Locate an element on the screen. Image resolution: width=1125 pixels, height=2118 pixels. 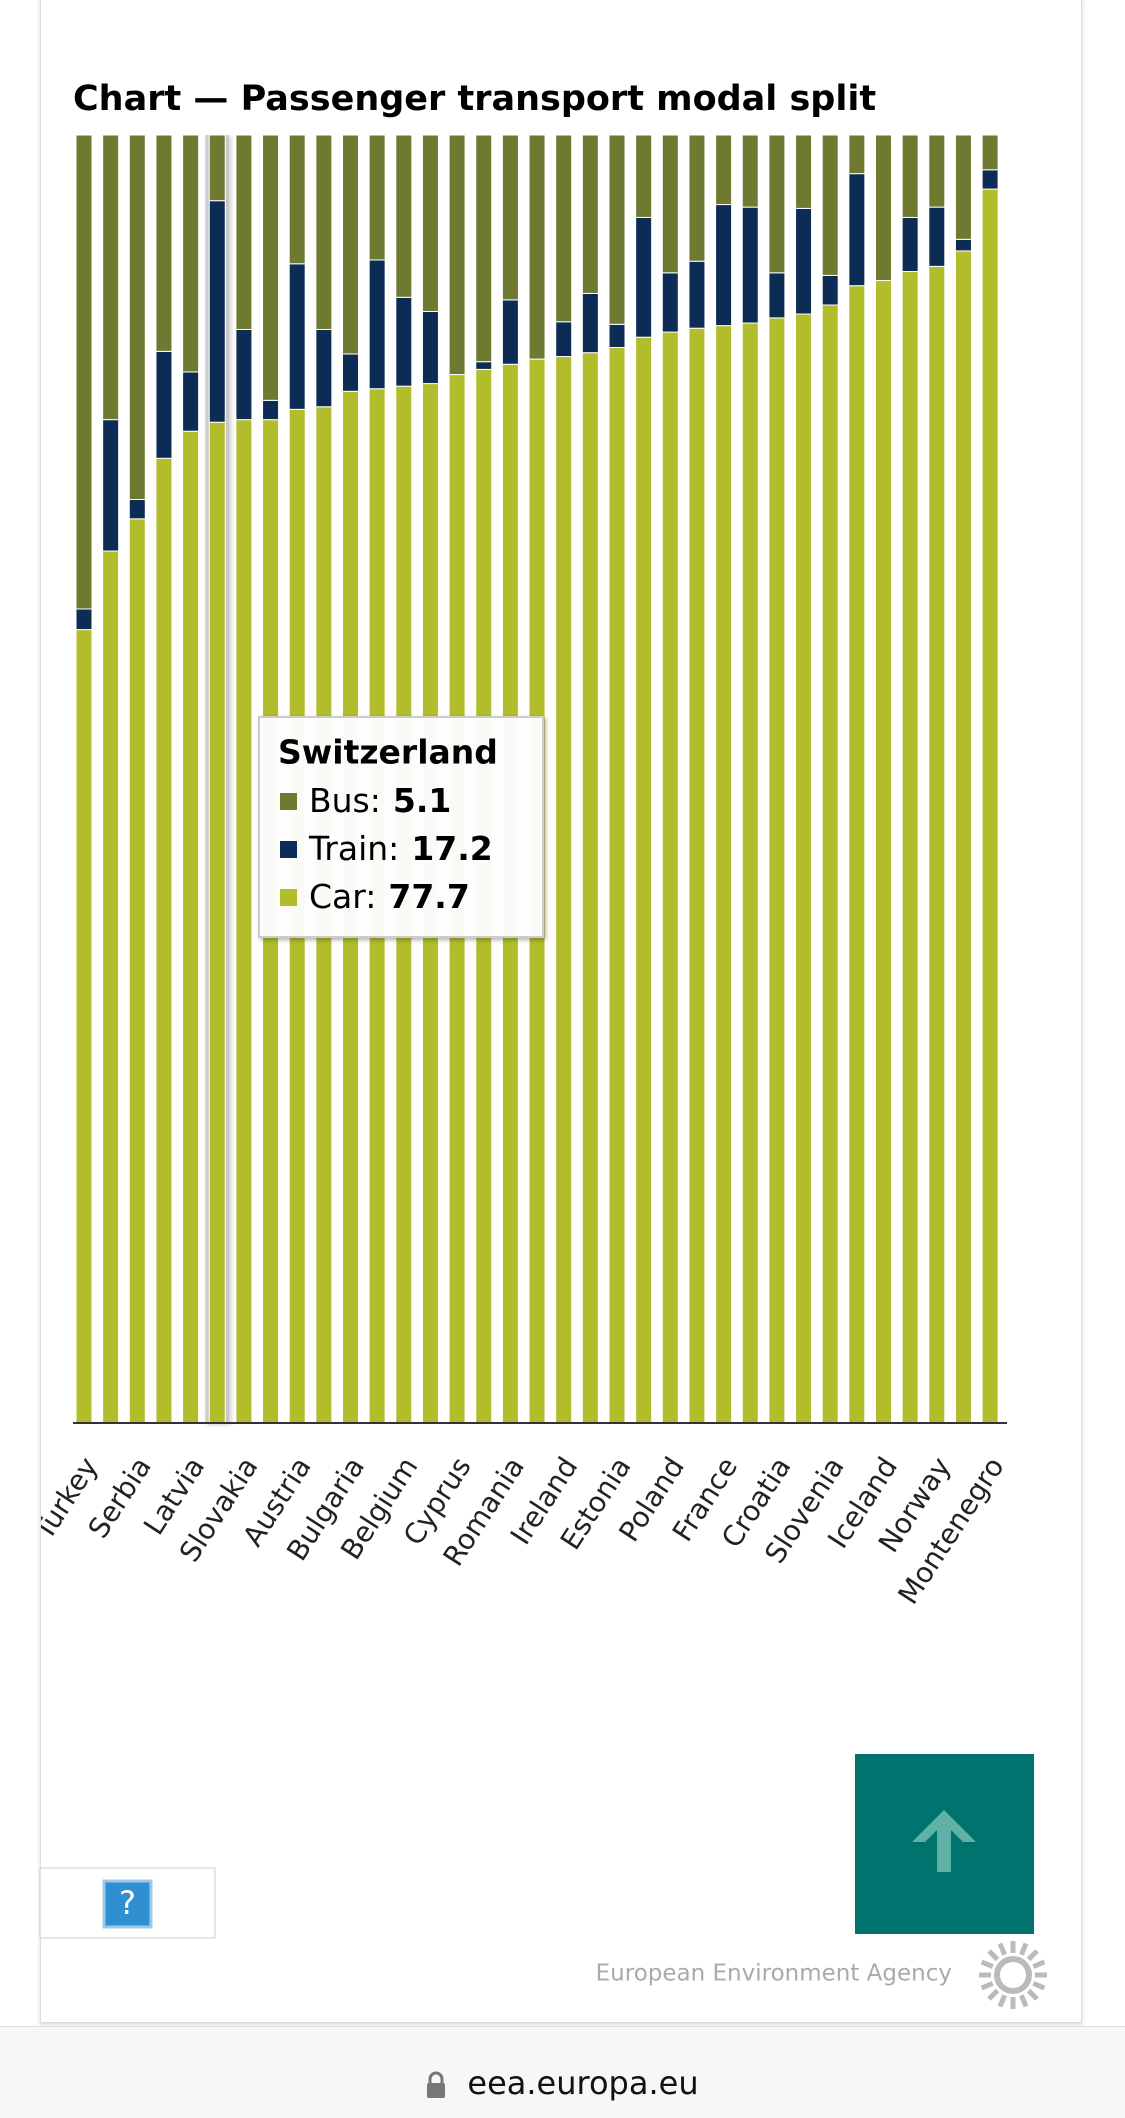
url: eea.europa.eu is located at coordinates (582, 2083).